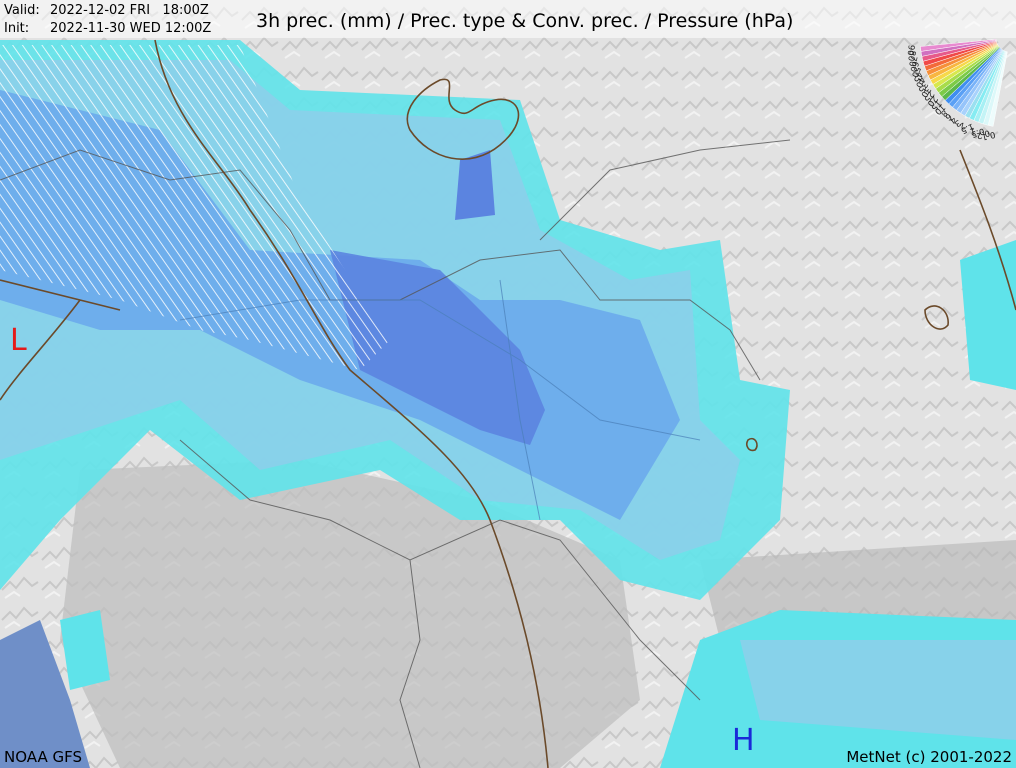 This screenshot has width=1016, height=768. Describe the element at coordinates (16, 28) in the screenshot. I see `init-label: Init:` at that location.